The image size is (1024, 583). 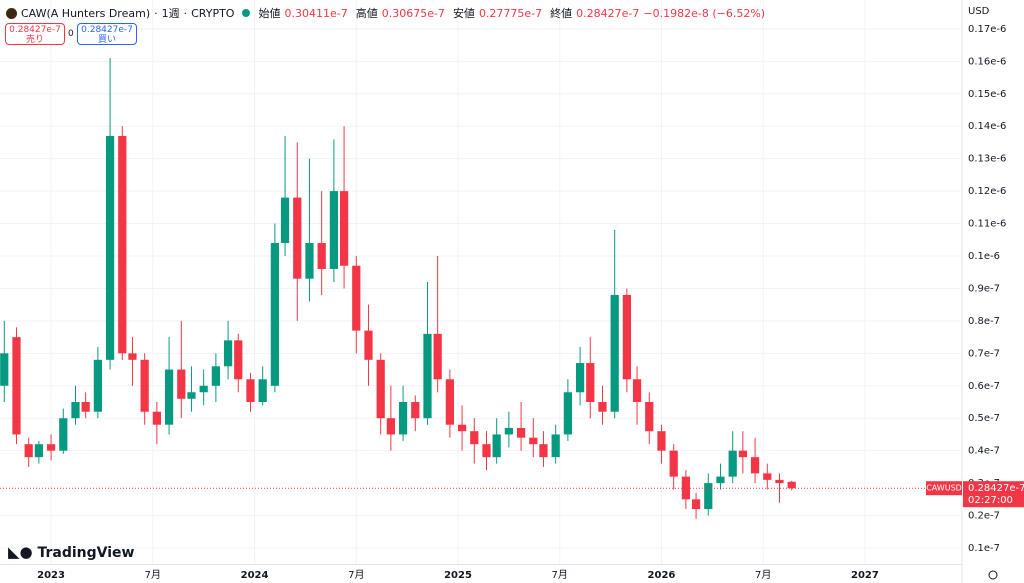 I want to click on x-tick-label: 2026, so click(x=662, y=575).